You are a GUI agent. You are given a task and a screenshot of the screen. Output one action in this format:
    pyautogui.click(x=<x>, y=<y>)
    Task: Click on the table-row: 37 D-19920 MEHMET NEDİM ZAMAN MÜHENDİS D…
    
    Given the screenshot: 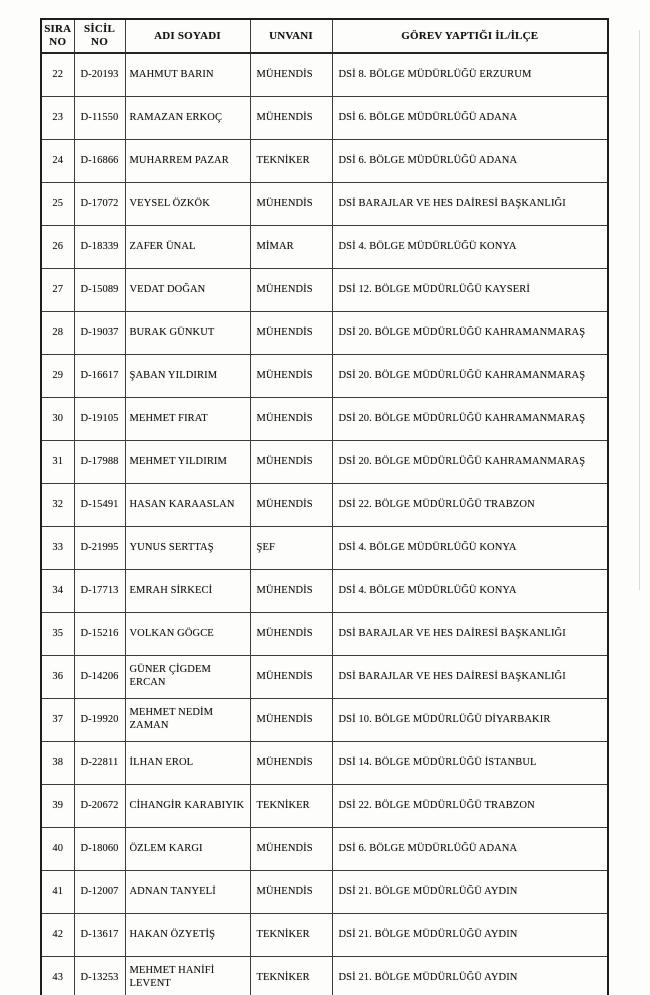 What is the action you would take?
    pyautogui.click(x=324, y=720)
    